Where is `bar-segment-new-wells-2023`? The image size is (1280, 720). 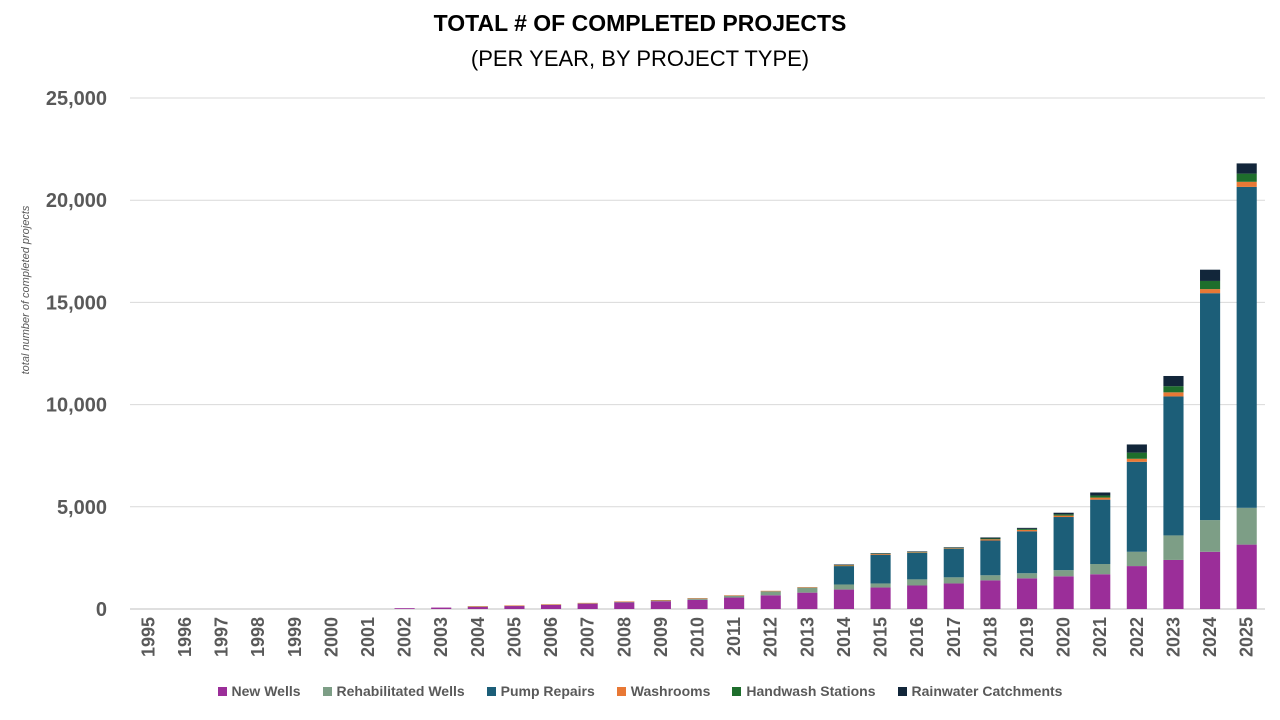
bar-segment-new-wells-2023 is located at coordinates (1173, 584).